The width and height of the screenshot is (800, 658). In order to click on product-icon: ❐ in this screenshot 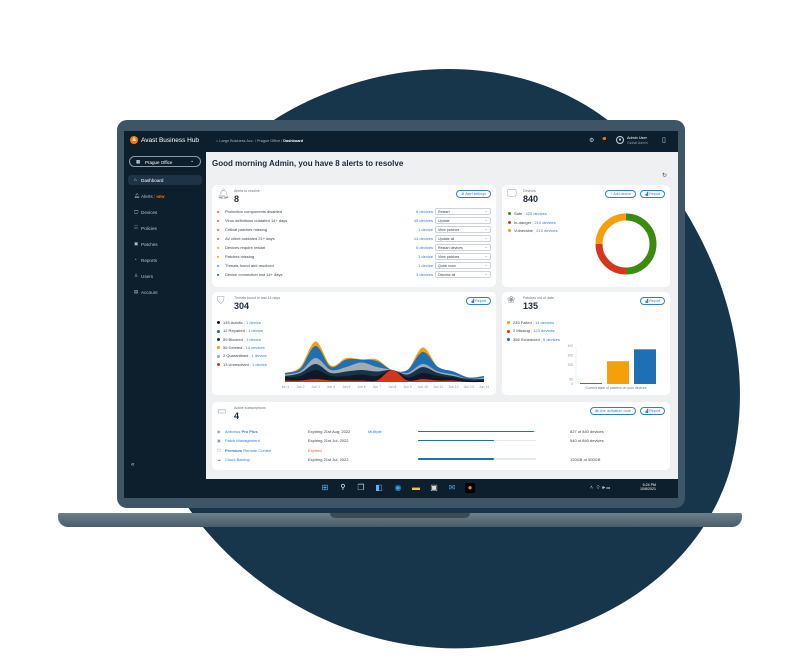, I will do `click(219, 450)`.